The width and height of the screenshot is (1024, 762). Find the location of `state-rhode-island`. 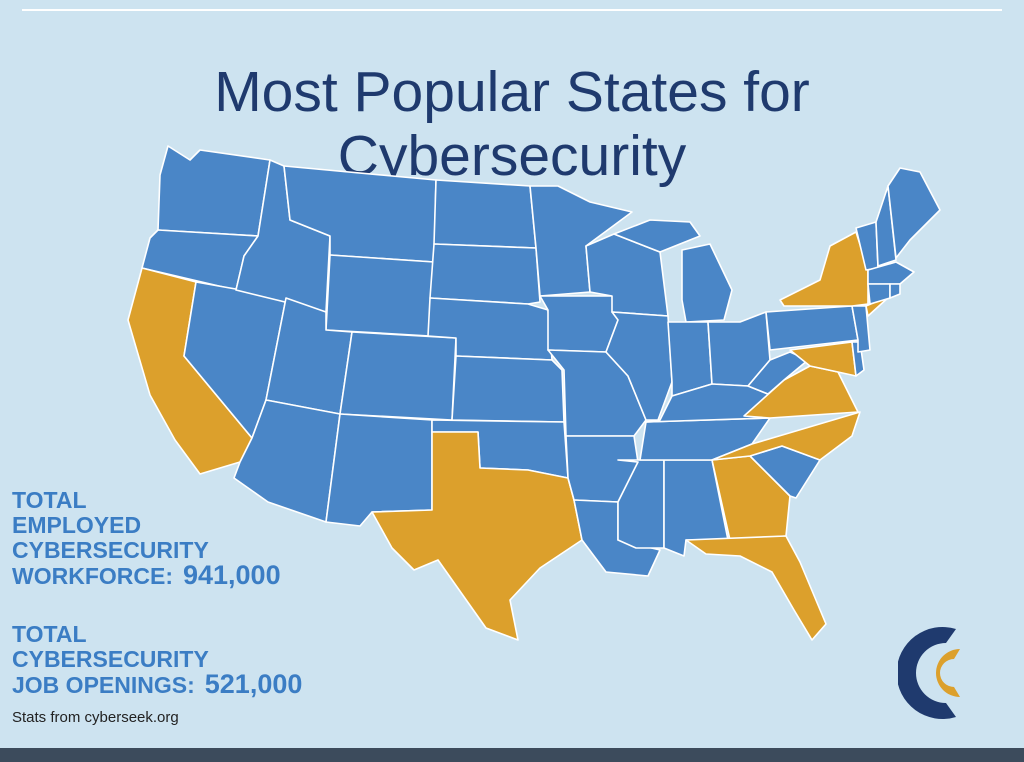

state-rhode-island is located at coordinates (895, 291).